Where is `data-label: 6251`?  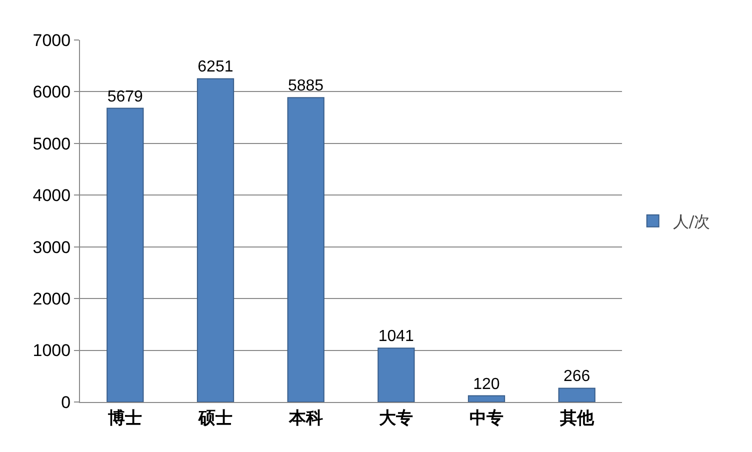 data-label: 6251 is located at coordinates (216, 67).